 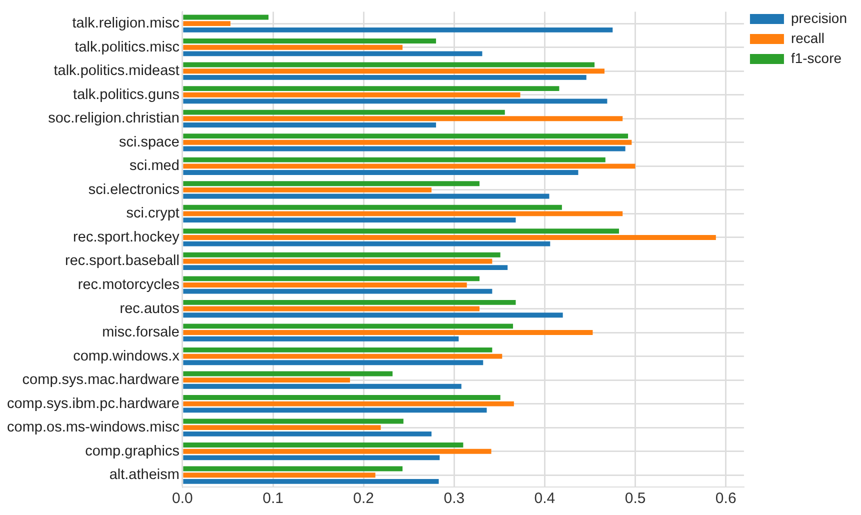 I want to click on y-tick-label: soc.religion.christian, so click(x=114, y=118).